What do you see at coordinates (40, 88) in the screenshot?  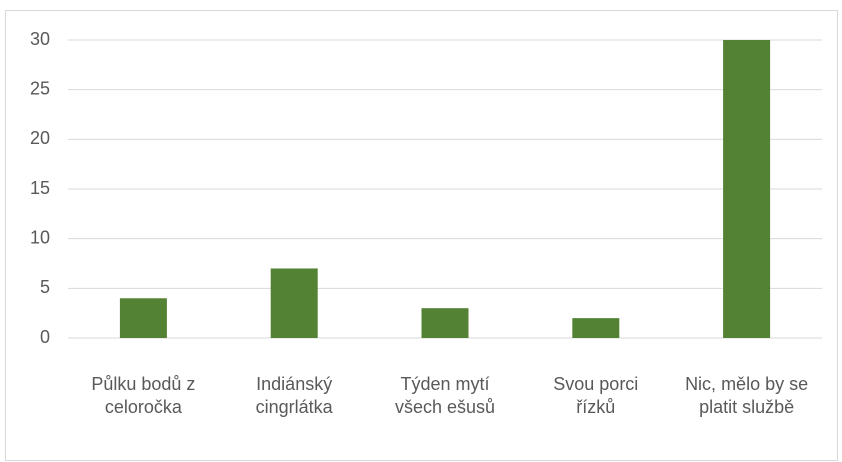 I see `y-tick-label: 25` at bounding box center [40, 88].